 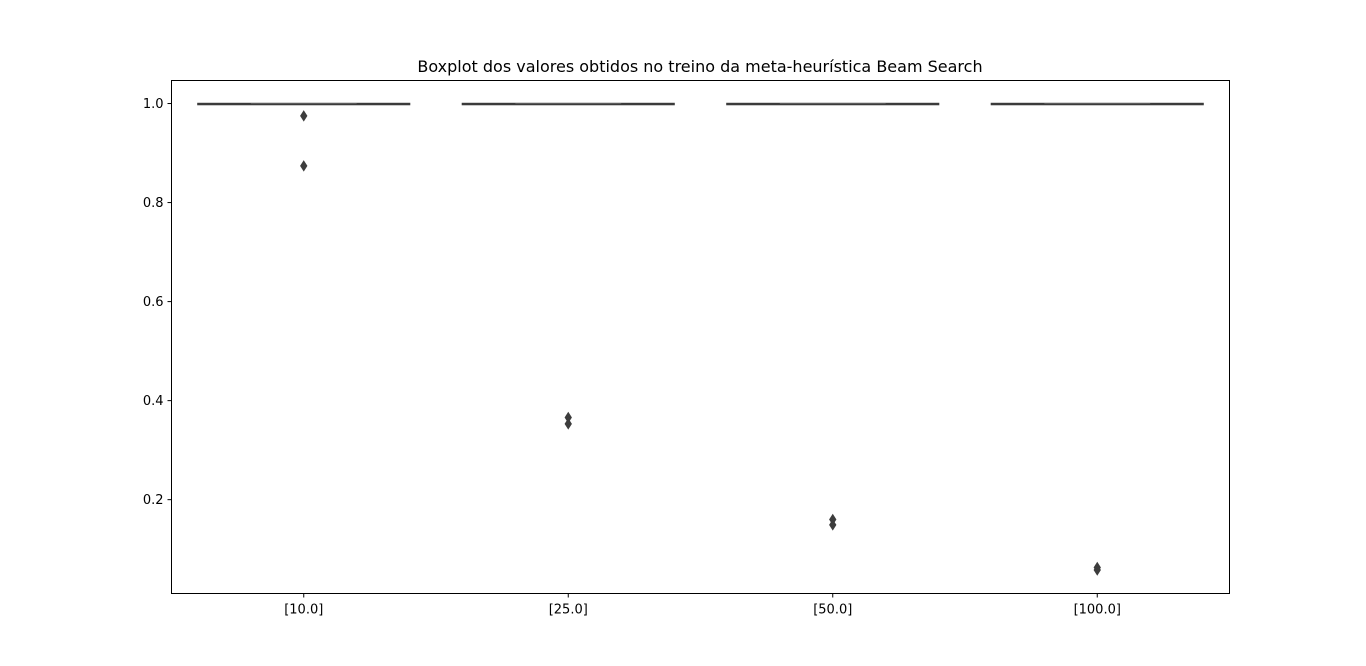 I want to click on x-tick-label: [100.0], so click(x=1097, y=610).